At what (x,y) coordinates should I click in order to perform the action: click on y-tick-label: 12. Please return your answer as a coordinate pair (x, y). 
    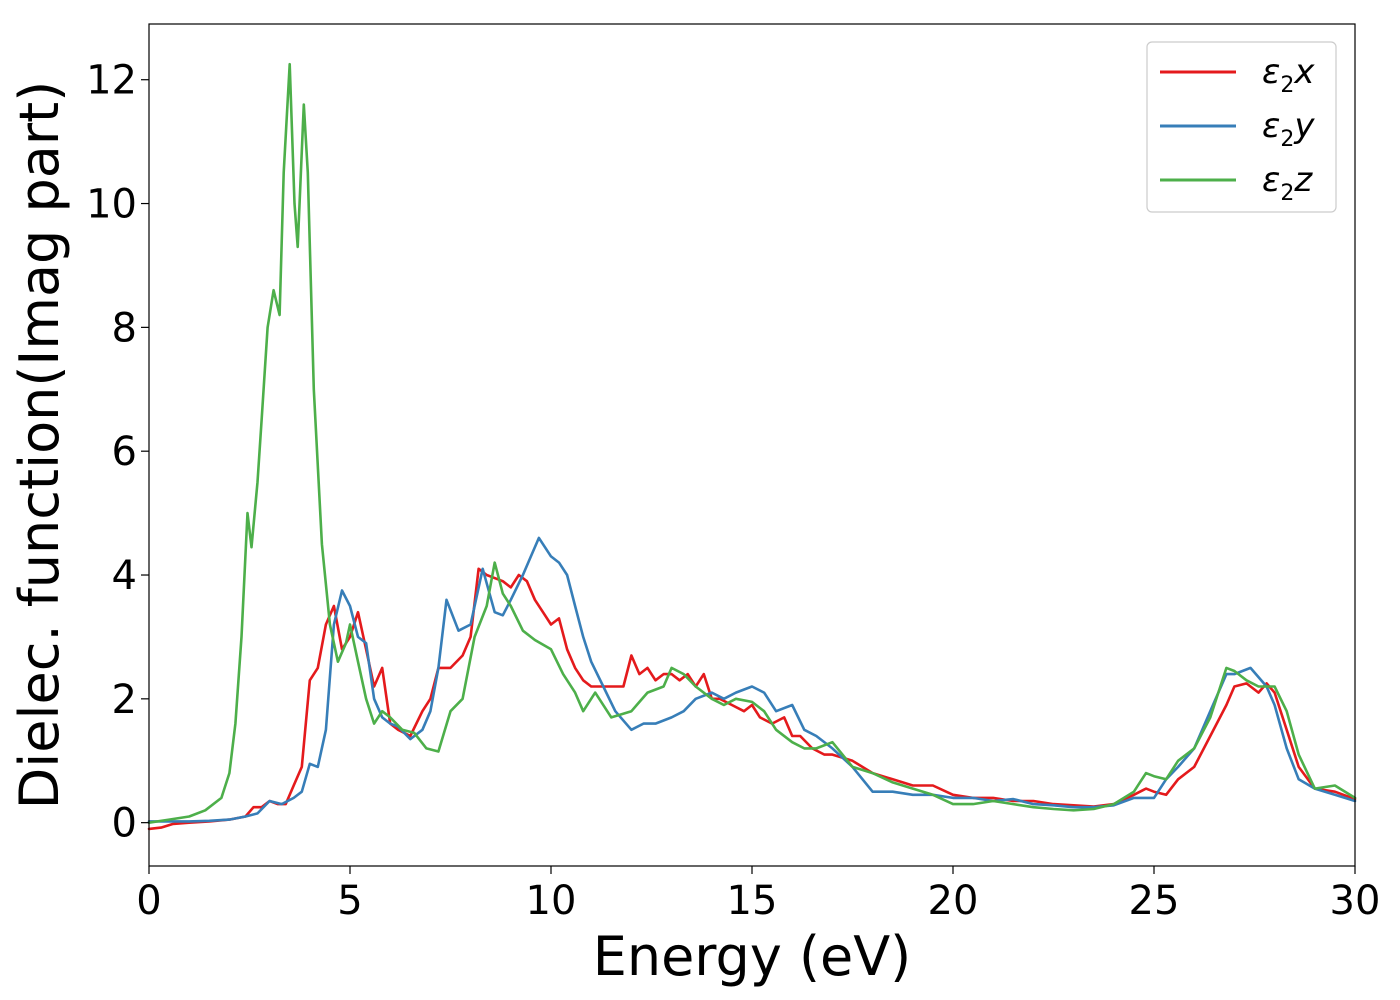
    Looking at the image, I should click on (111, 81).